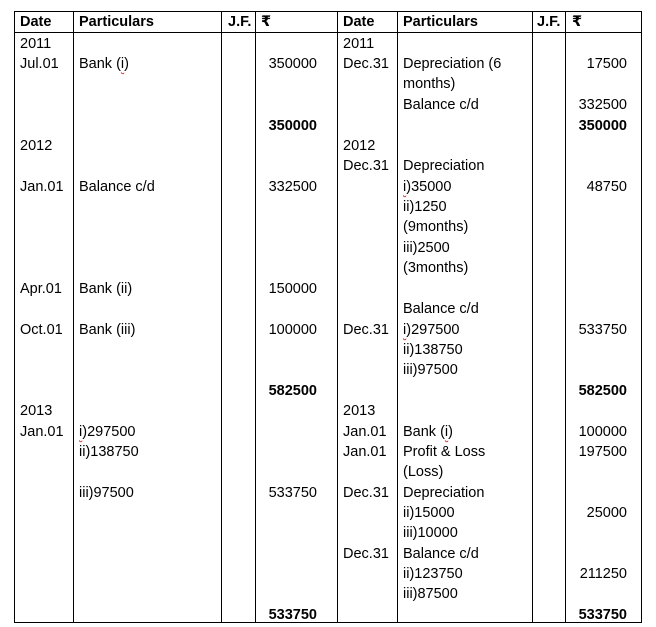 This screenshot has width=656, height=627. Describe the element at coordinates (427, 187) in the screenshot. I see `credit-particulars: i)35000` at that location.